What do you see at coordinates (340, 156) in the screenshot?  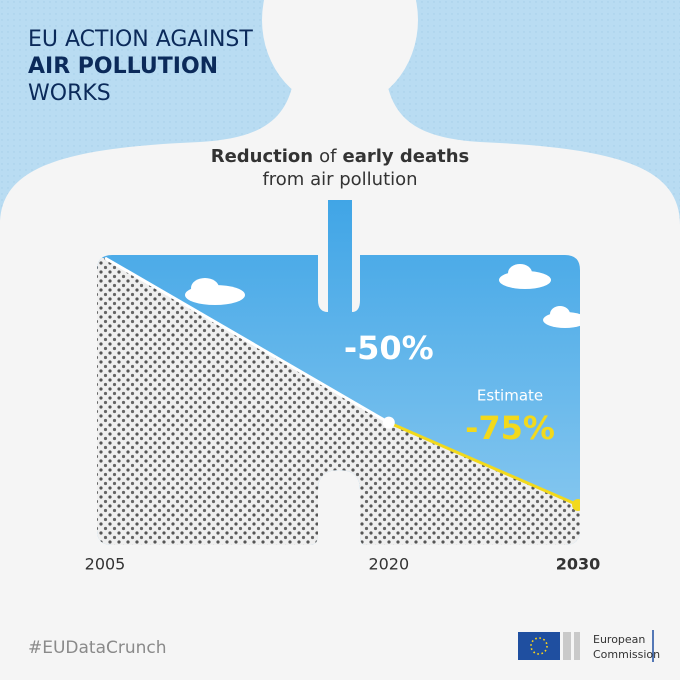 I see `subtitle: Reduction of early deaths` at bounding box center [340, 156].